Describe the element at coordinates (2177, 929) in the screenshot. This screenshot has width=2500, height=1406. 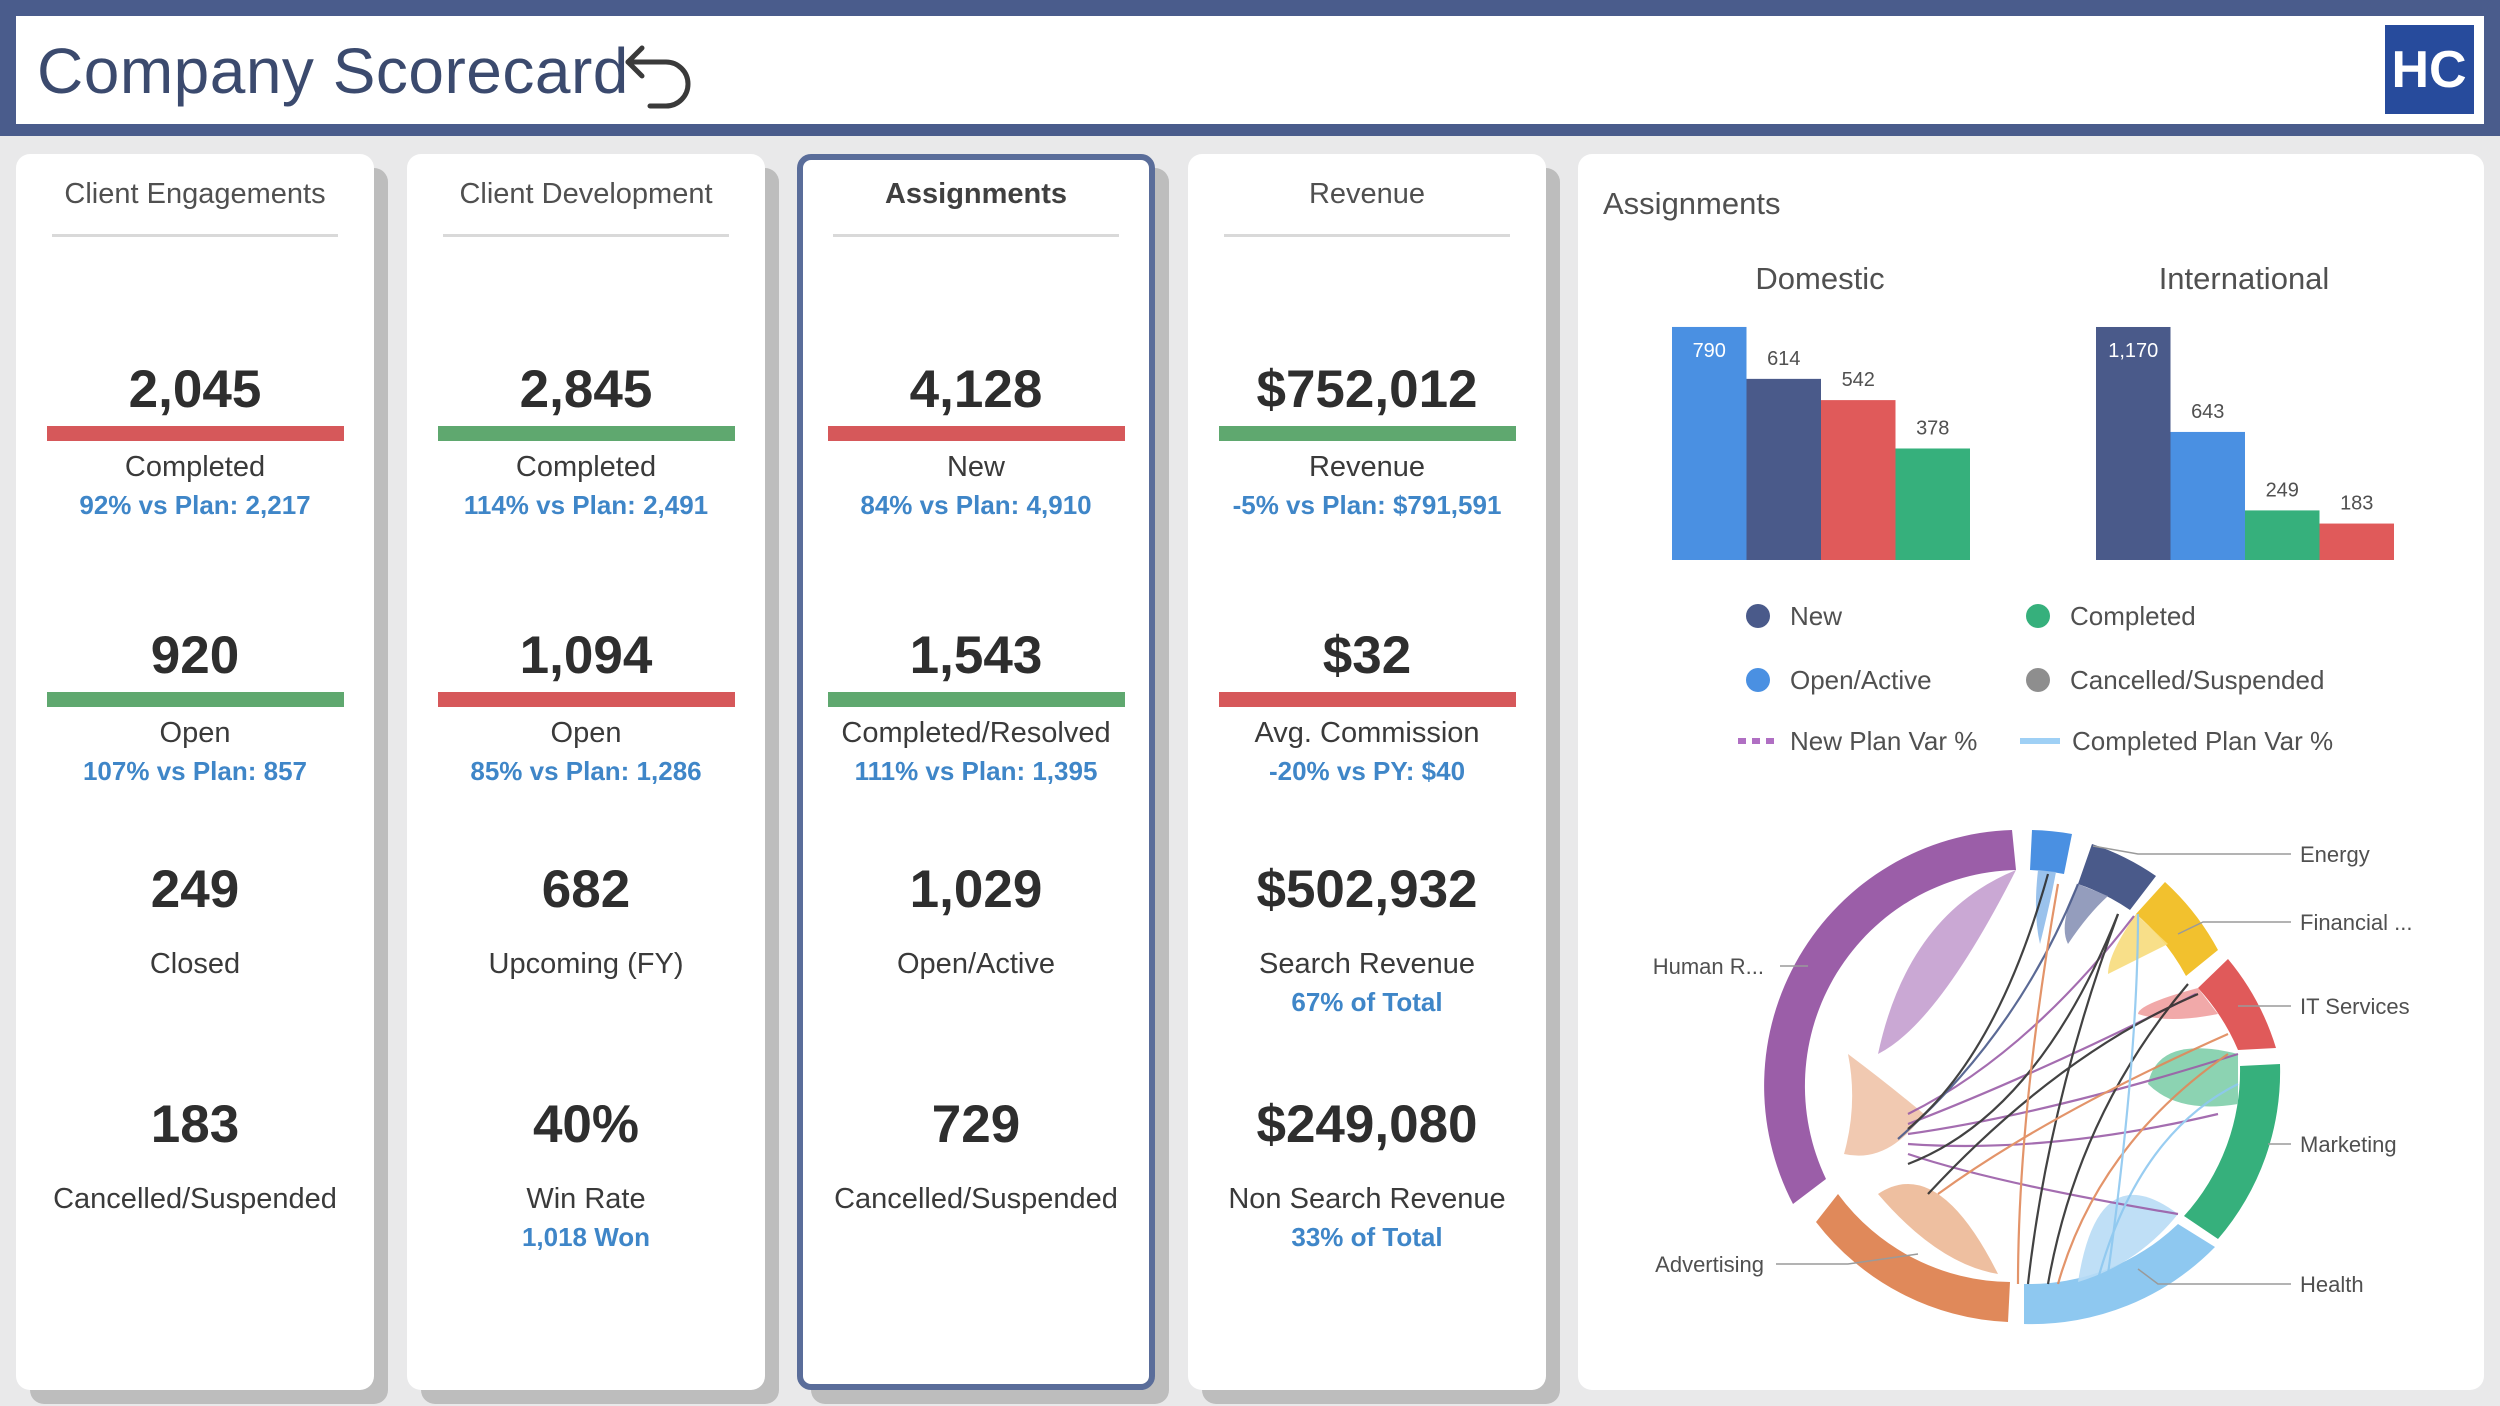
I see `chord-arc-financial` at that location.